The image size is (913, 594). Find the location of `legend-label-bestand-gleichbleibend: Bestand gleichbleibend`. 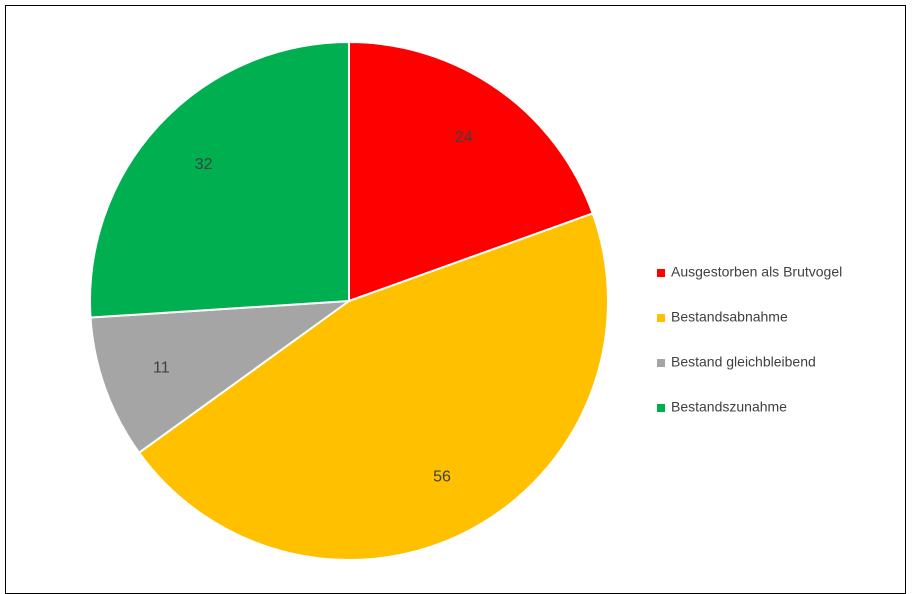

legend-label-bestand-gleichbleibend: Bestand gleichbleibend is located at coordinates (743, 362).